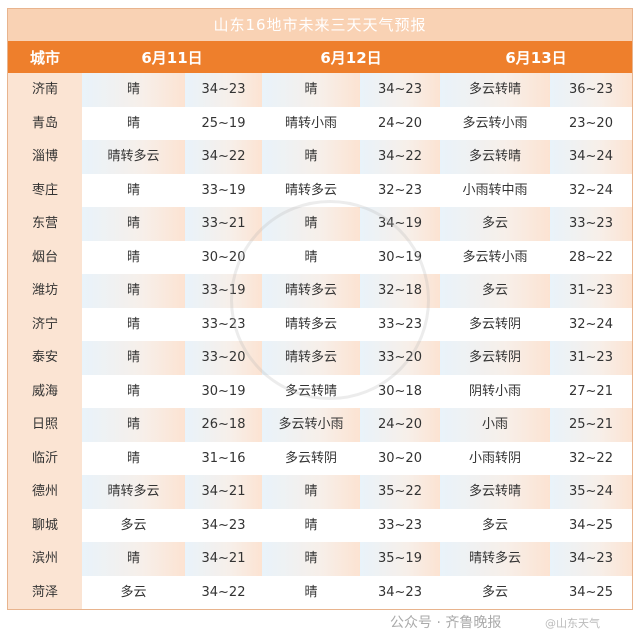  What do you see at coordinates (591, 90) in the screenshot?
I see `temp-cell: 36~23` at bounding box center [591, 90].